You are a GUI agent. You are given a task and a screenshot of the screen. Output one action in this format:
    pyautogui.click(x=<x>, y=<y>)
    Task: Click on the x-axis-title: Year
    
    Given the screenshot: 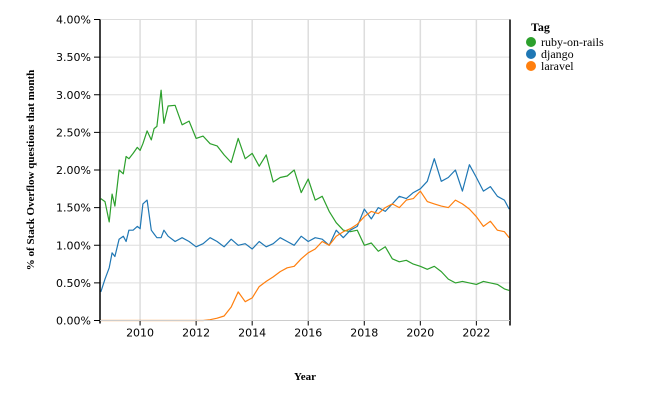 What is the action you would take?
    pyautogui.click(x=305, y=377)
    